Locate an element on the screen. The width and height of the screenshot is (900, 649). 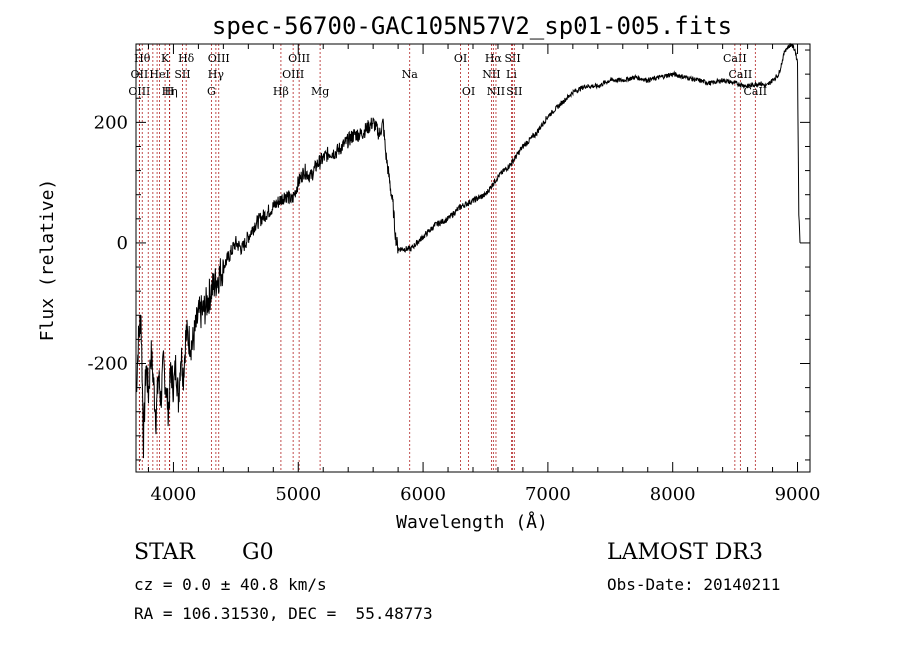
spectral-line-label: HeI is located at coordinates (159, 74).